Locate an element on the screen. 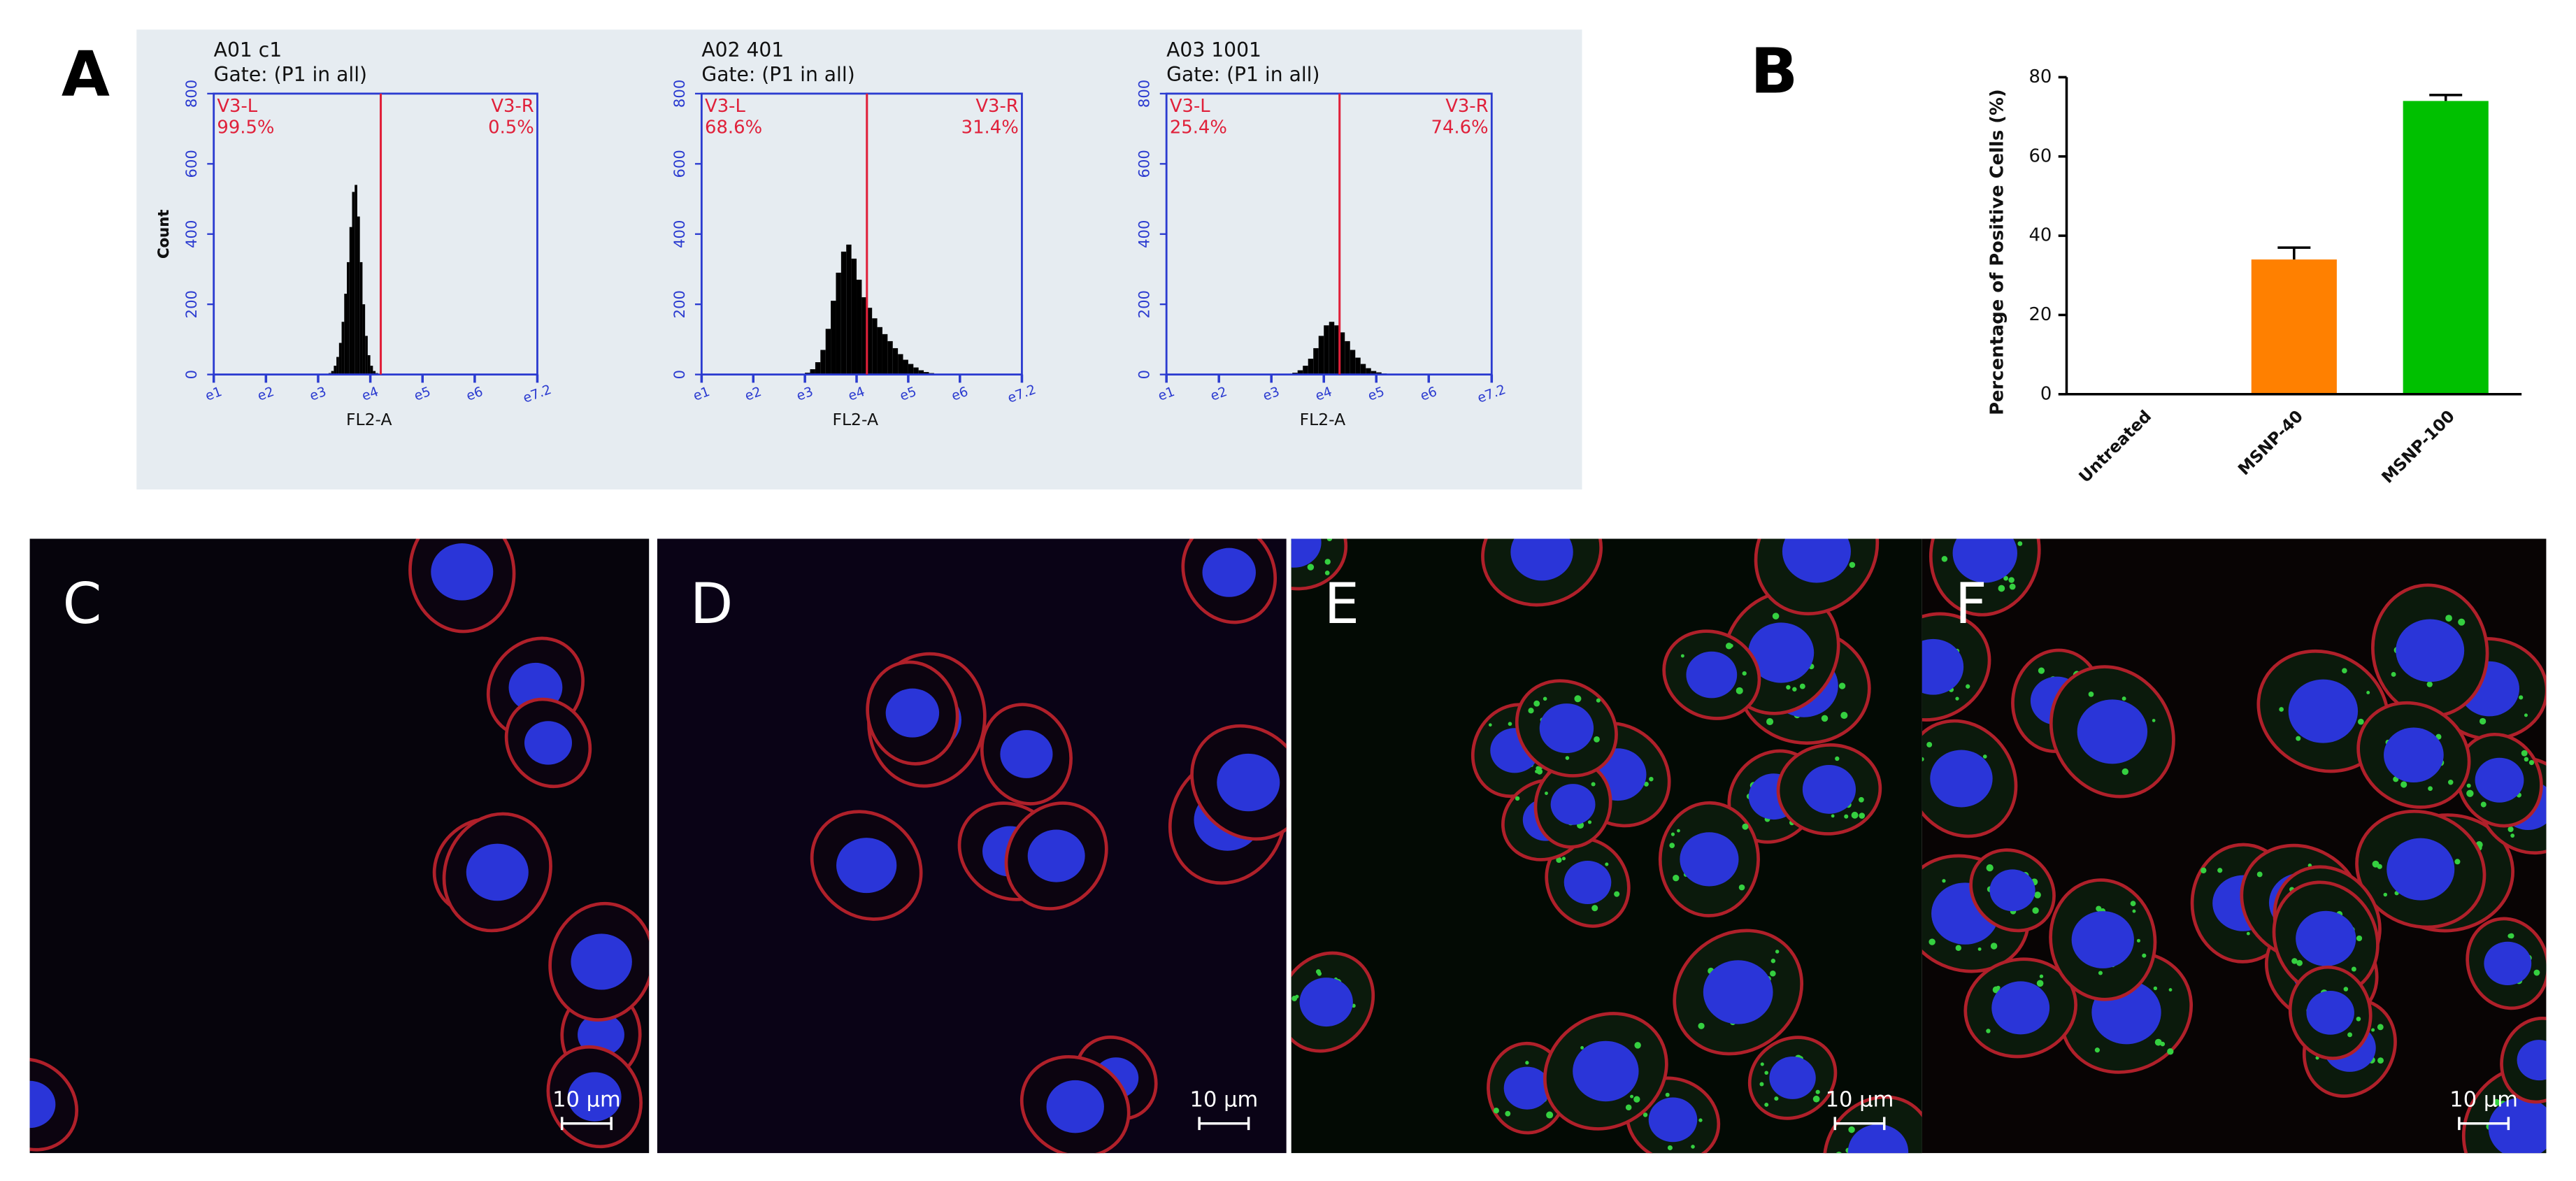 This screenshot has height=1181, width=2576. y-tick-label: 800 is located at coordinates (191, 94).